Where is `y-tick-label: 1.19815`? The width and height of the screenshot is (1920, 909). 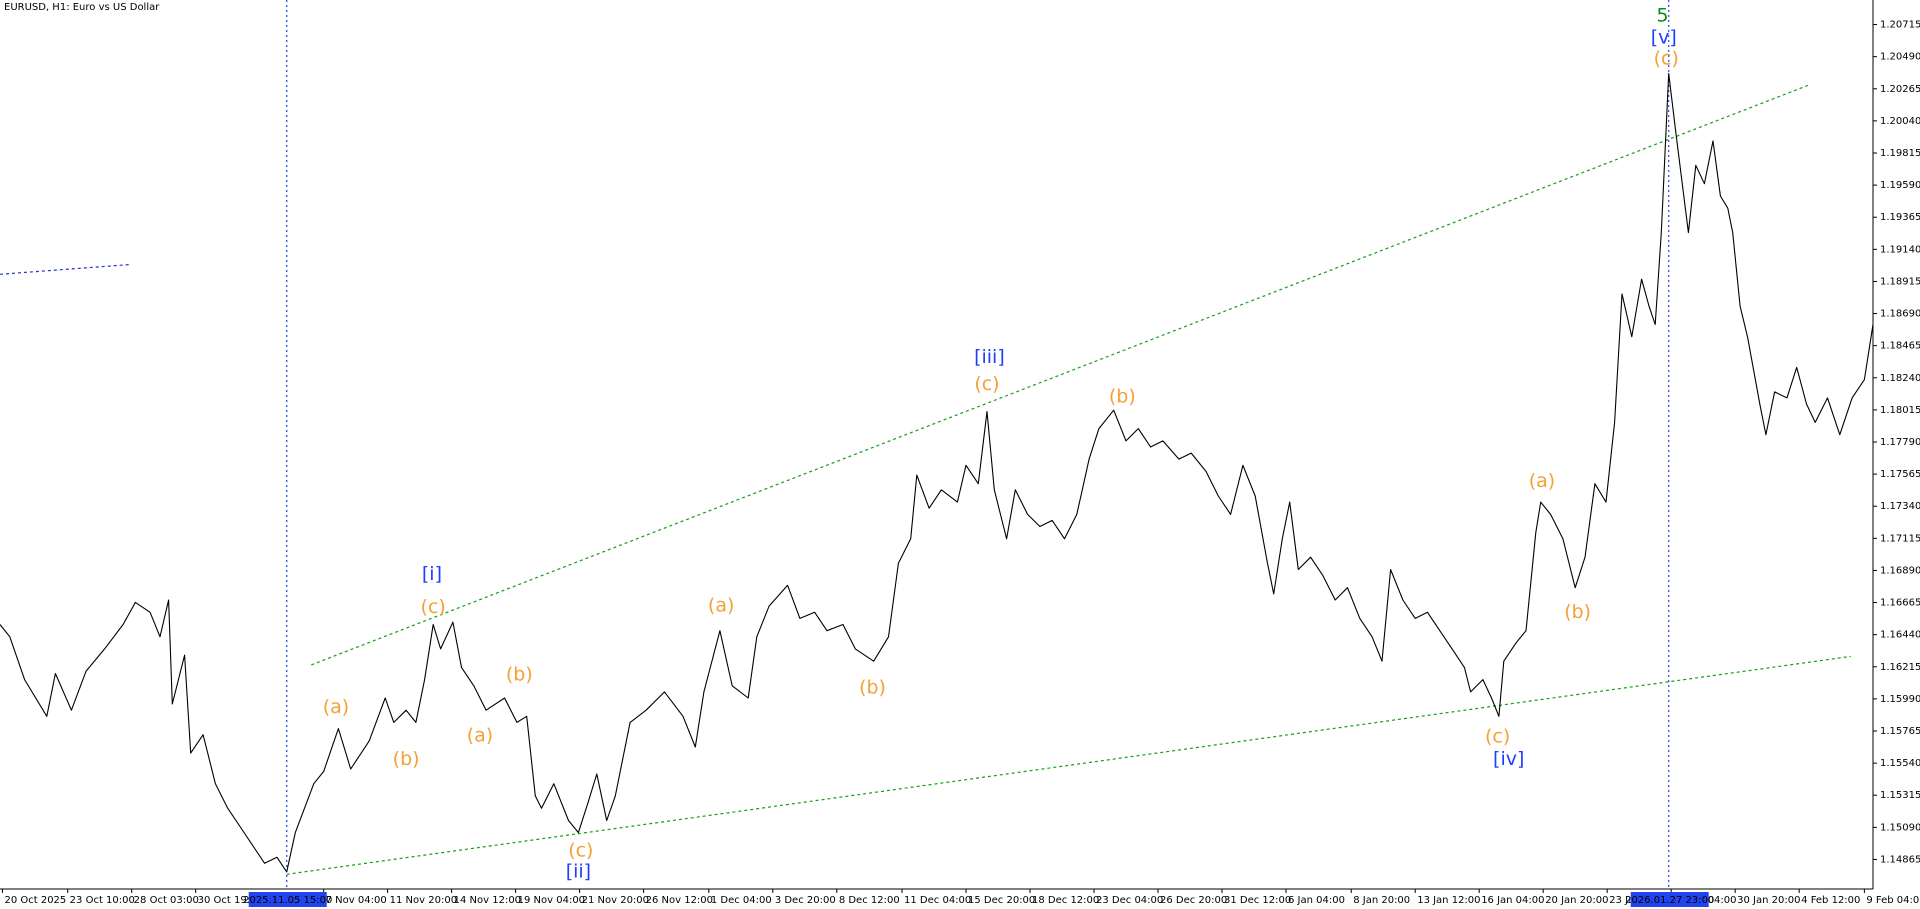 y-tick-label: 1.19815 is located at coordinates (1900, 153).